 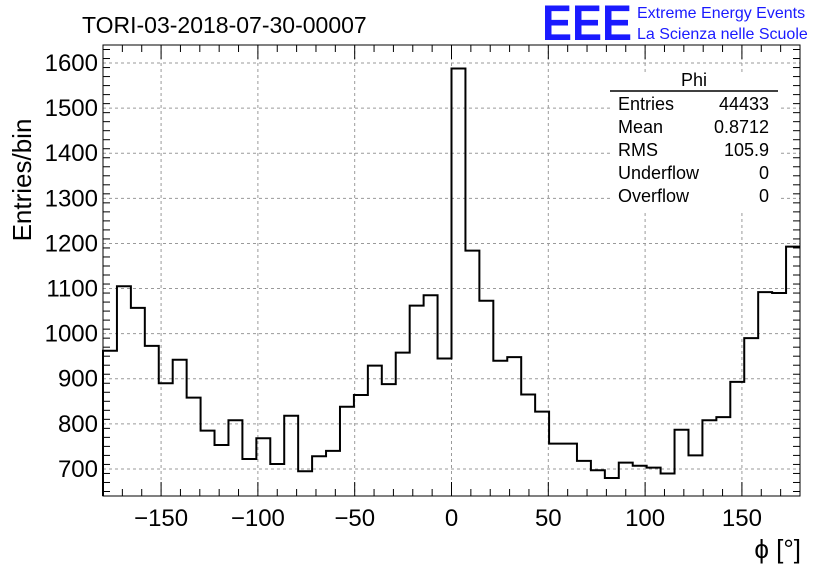 I want to click on chart-title: TORI-03-2018-07-30-00007, so click(x=224, y=25).